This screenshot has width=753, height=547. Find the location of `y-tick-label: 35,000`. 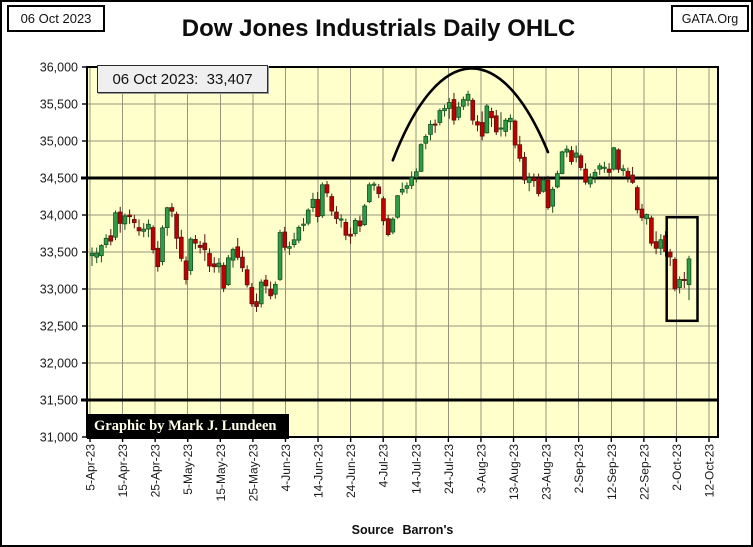

y-tick-label: 35,000 is located at coordinates (59, 142).